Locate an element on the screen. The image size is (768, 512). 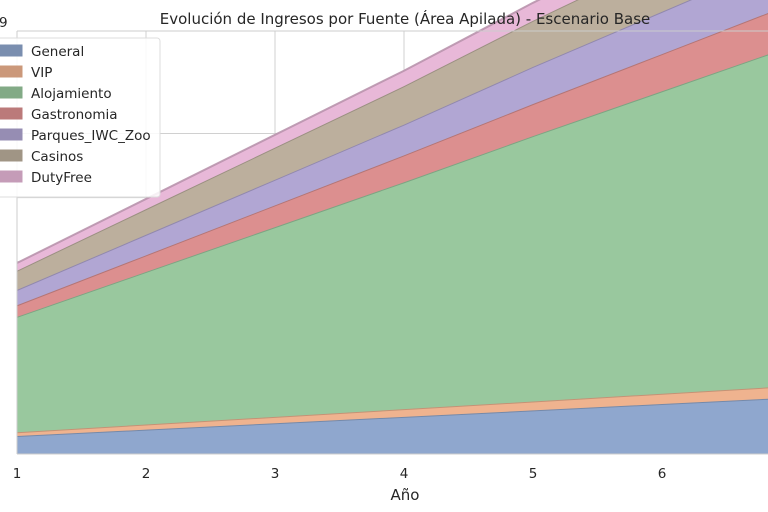
x-tick-label: 4 is located at coordinates (404, 474).